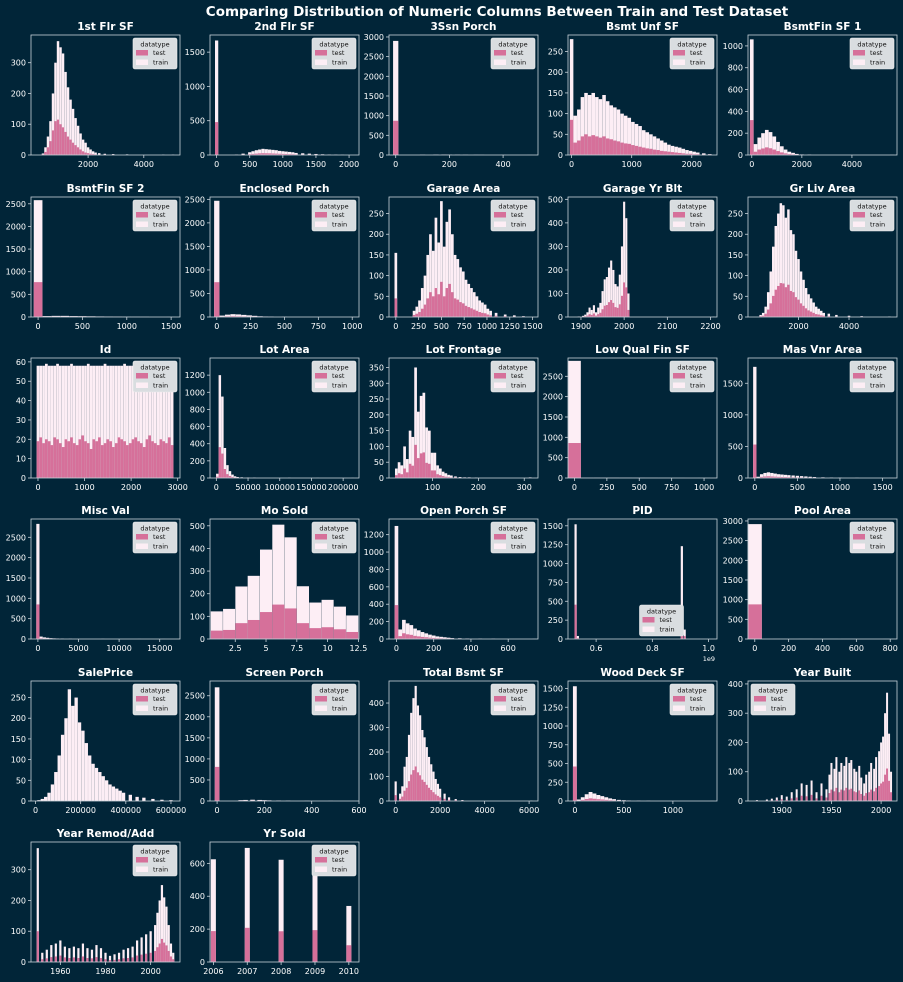  Describe the element at coordinates (16, 537) in the screenshot. I see `y-tick-label: 2500` at that location.